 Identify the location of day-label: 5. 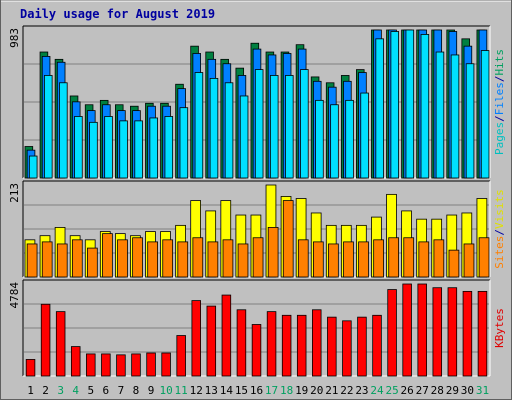
(90, 390).